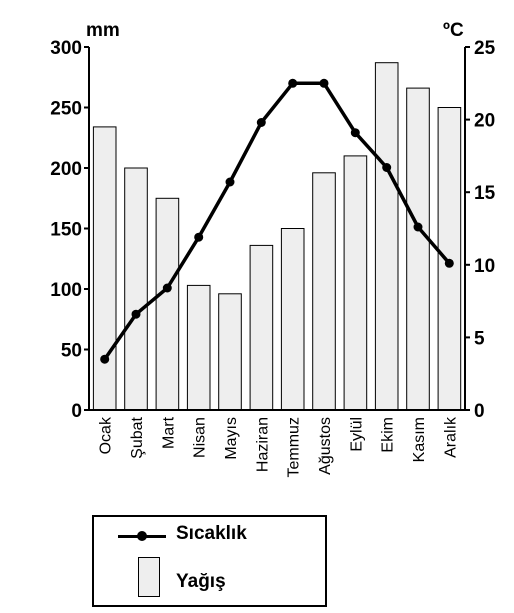  What do you see at coordinates (149, 577) in the screenshot?
I see `legend-bar-swatch` at bounding box center [149, 577].